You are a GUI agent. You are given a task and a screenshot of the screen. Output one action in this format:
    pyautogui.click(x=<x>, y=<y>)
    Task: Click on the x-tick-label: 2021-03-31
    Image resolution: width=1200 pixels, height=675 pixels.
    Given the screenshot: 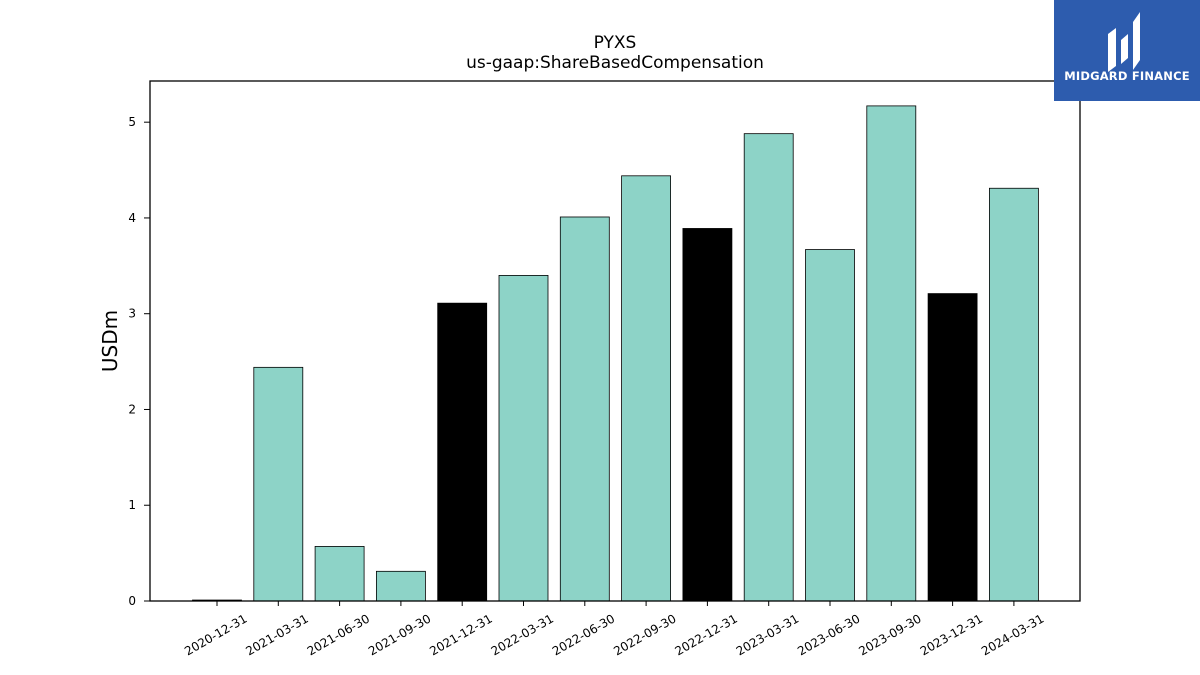 What is the action you would take?
    pyautogui.click(x=276, y=634)
    